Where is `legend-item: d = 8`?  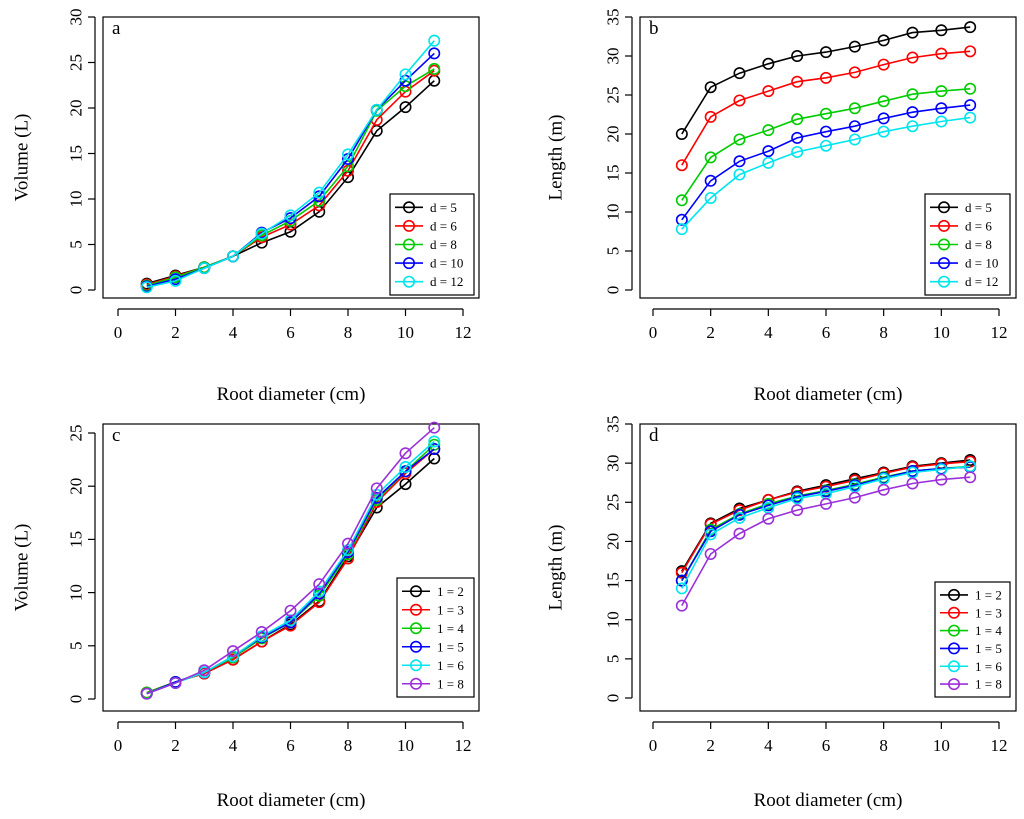
legend-item: d = 8 is located at coordinates (426, 244).